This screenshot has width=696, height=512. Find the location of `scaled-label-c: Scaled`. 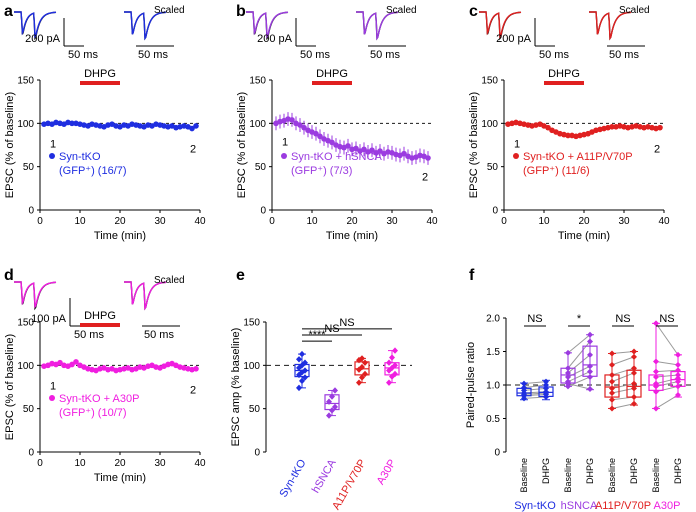

scaled-label-c: Scaled is located at coordinates (634, 10).